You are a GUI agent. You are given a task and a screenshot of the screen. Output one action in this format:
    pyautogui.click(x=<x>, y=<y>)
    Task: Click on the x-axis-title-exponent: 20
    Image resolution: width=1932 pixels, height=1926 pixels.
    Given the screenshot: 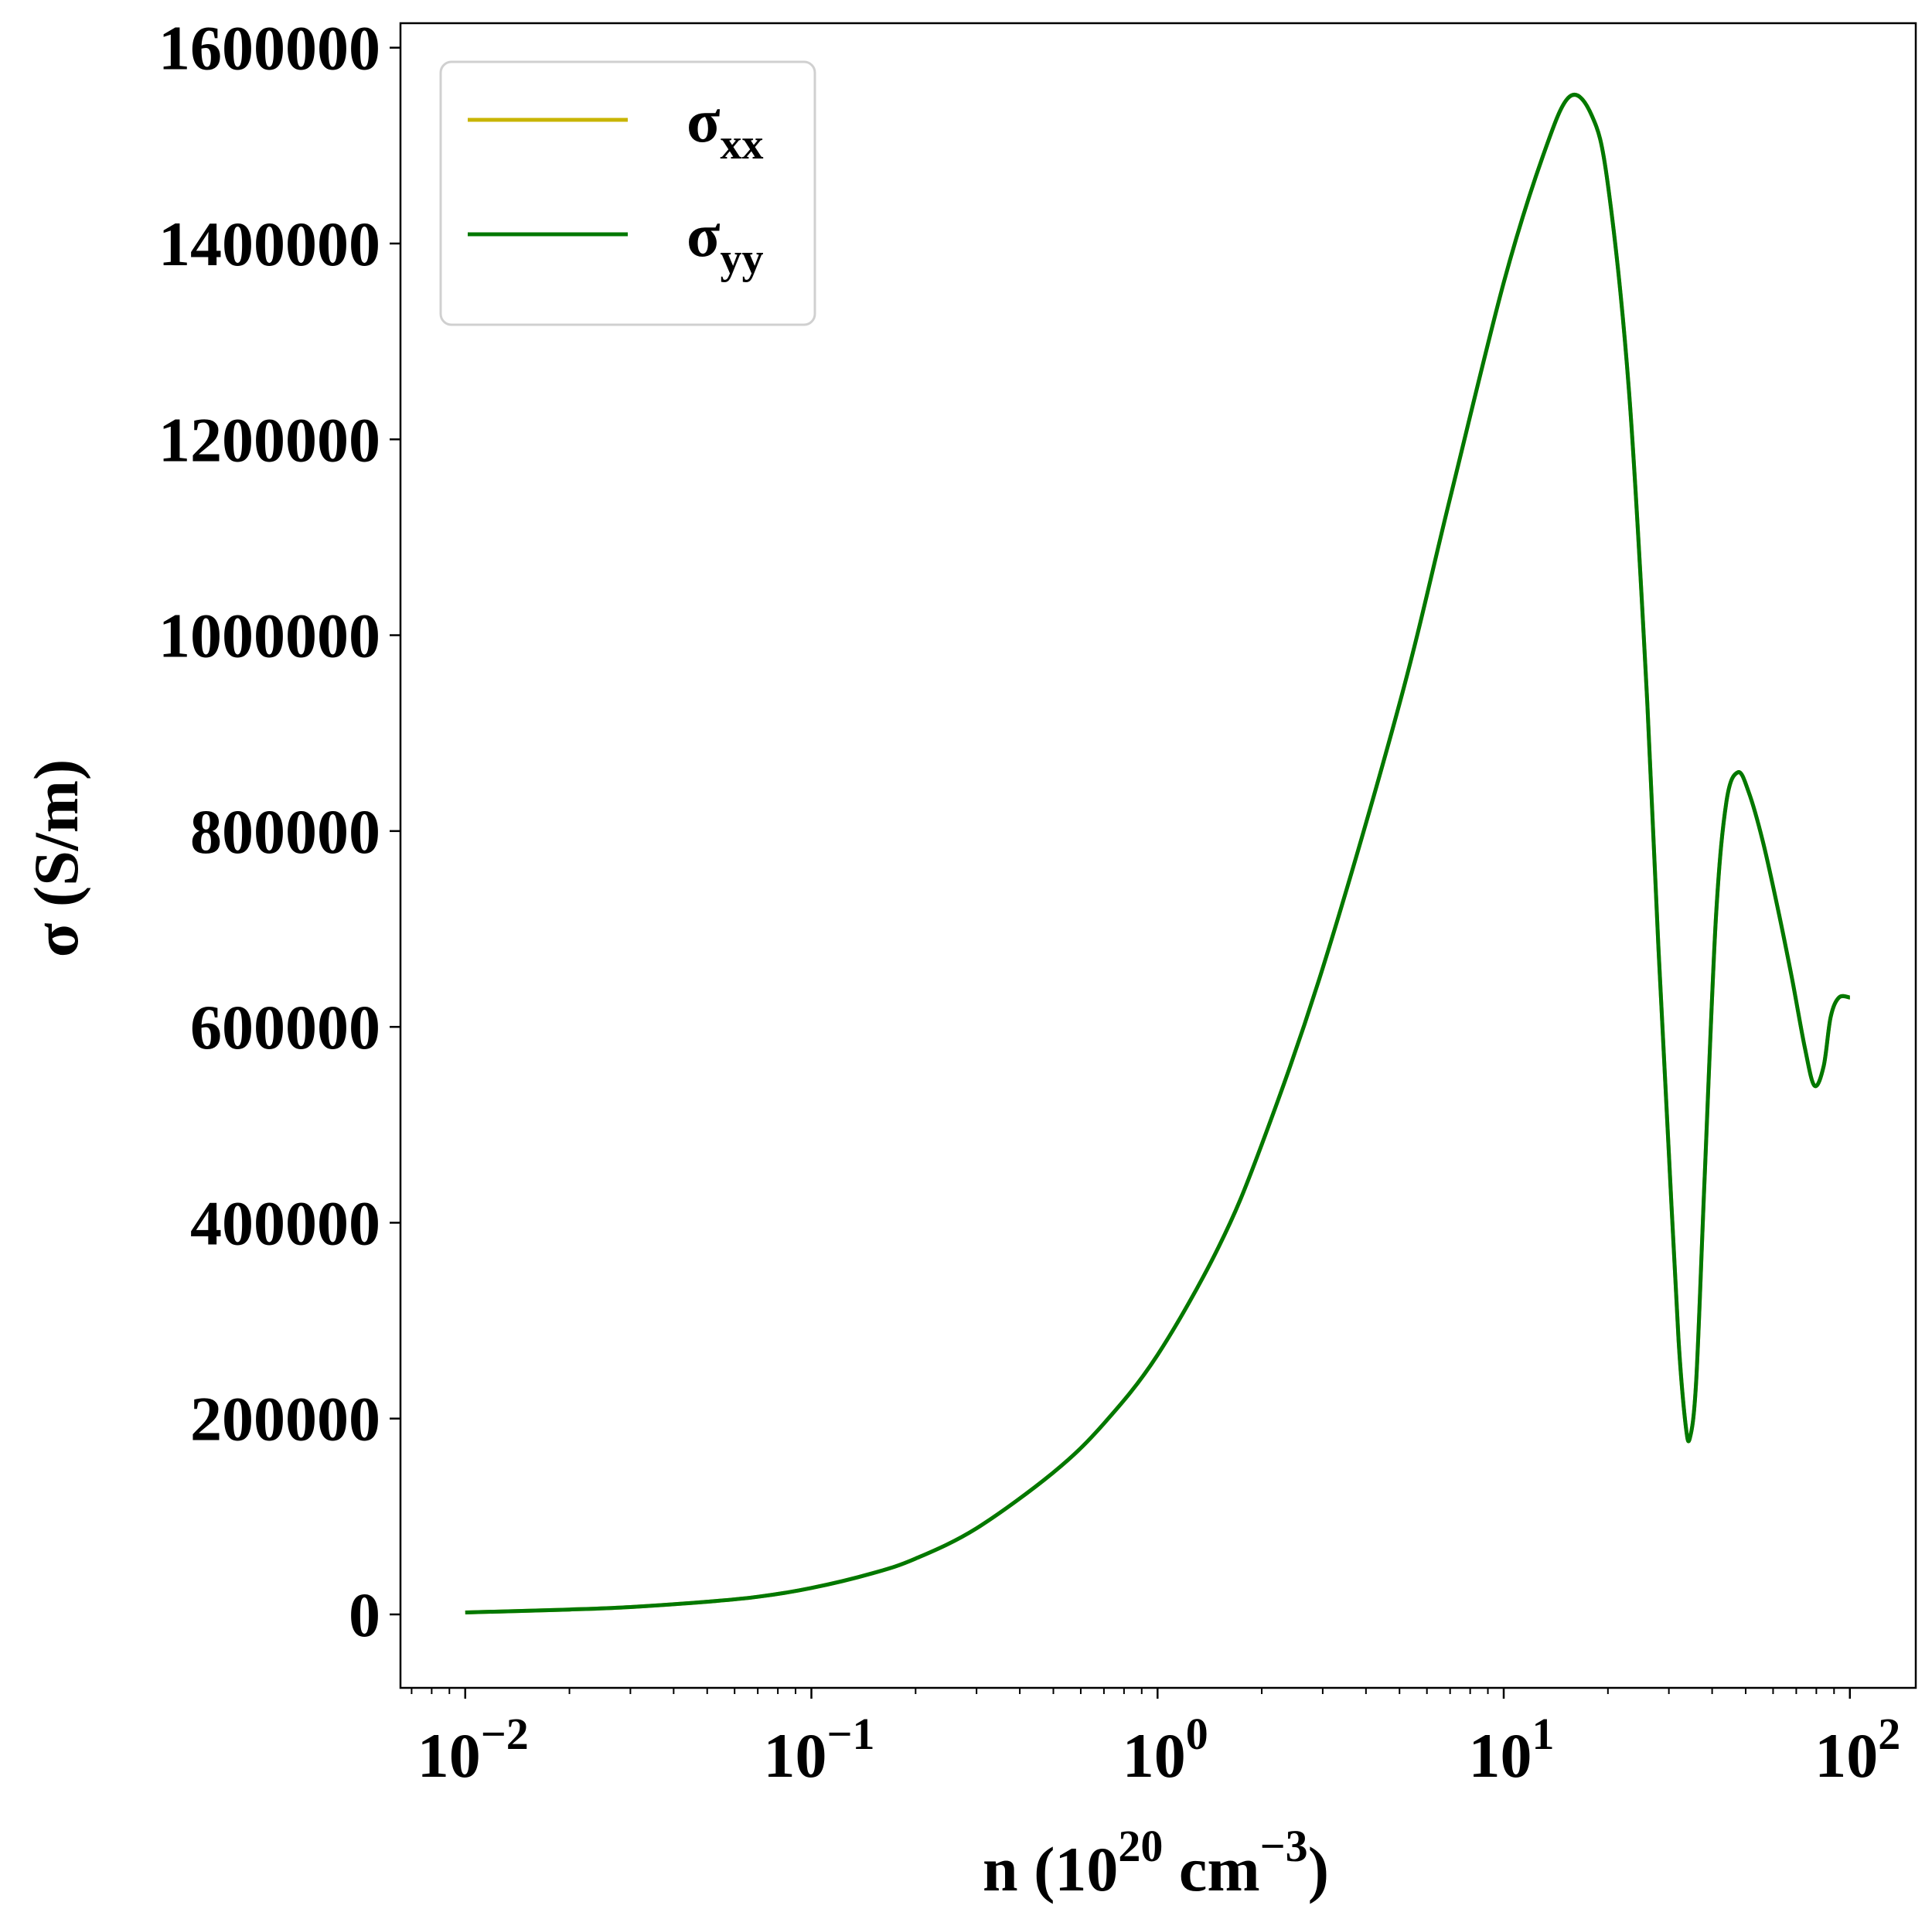 What is the action you would take?
    pyautogui.click(x=1140, y=1846)
    